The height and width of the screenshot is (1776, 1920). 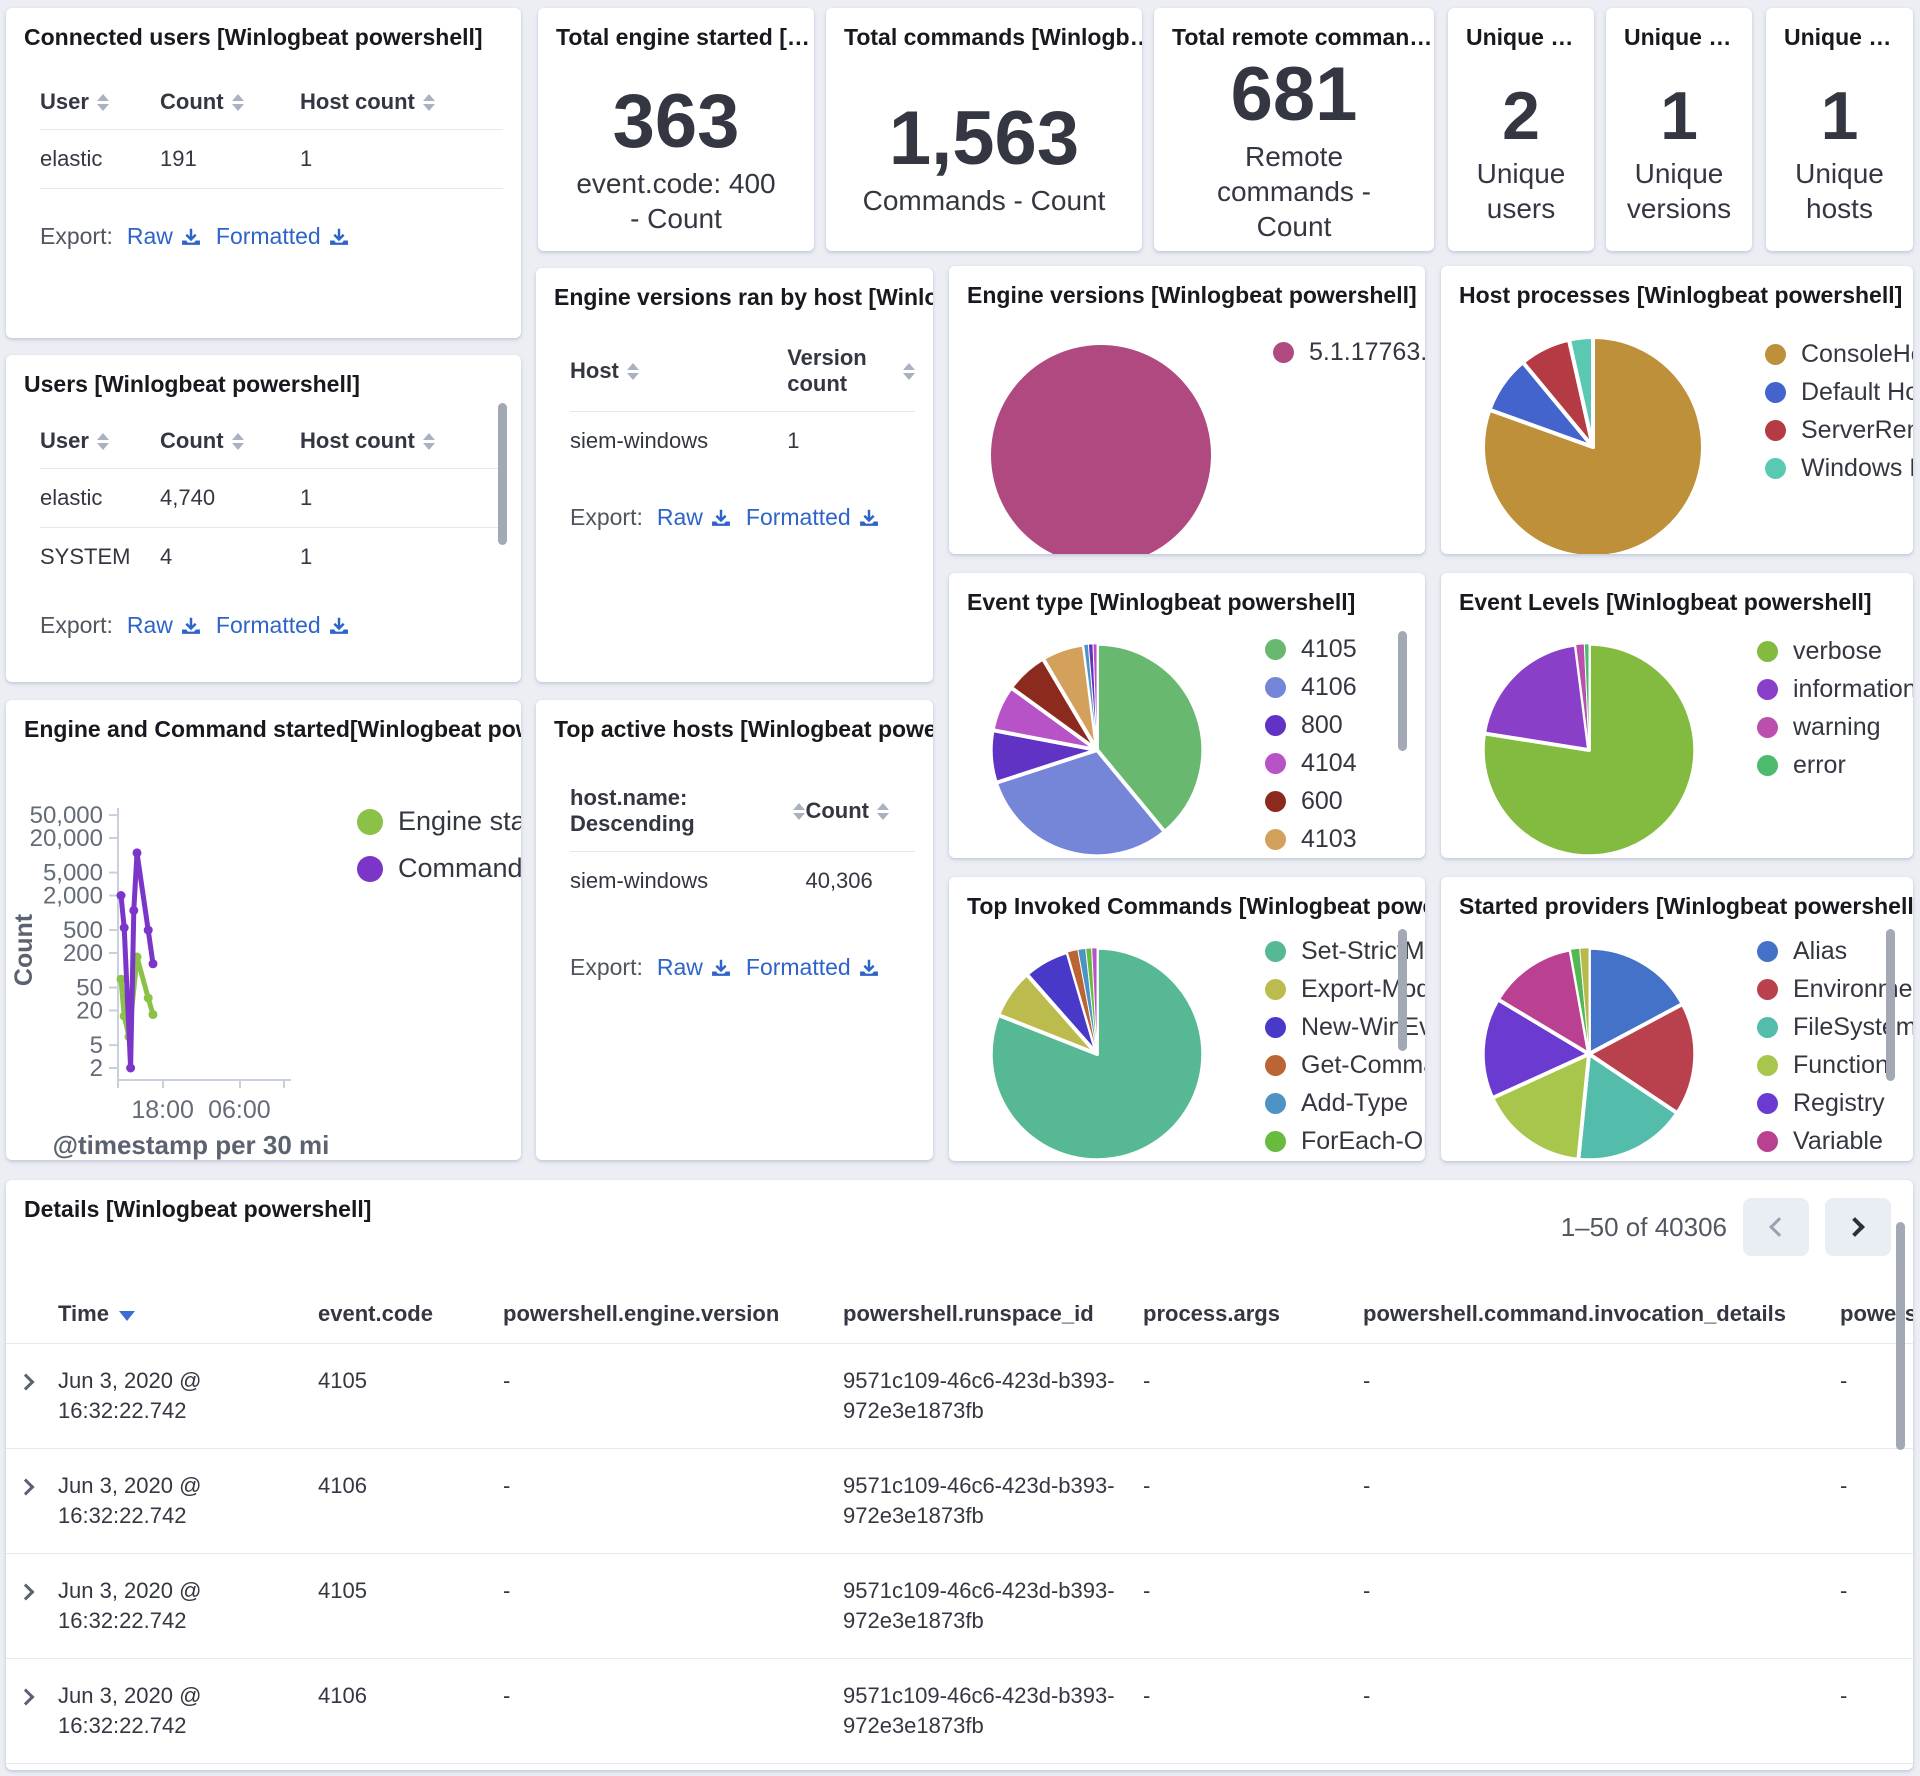 I want to click on next-page-button, so click(x=1858, y=1227).